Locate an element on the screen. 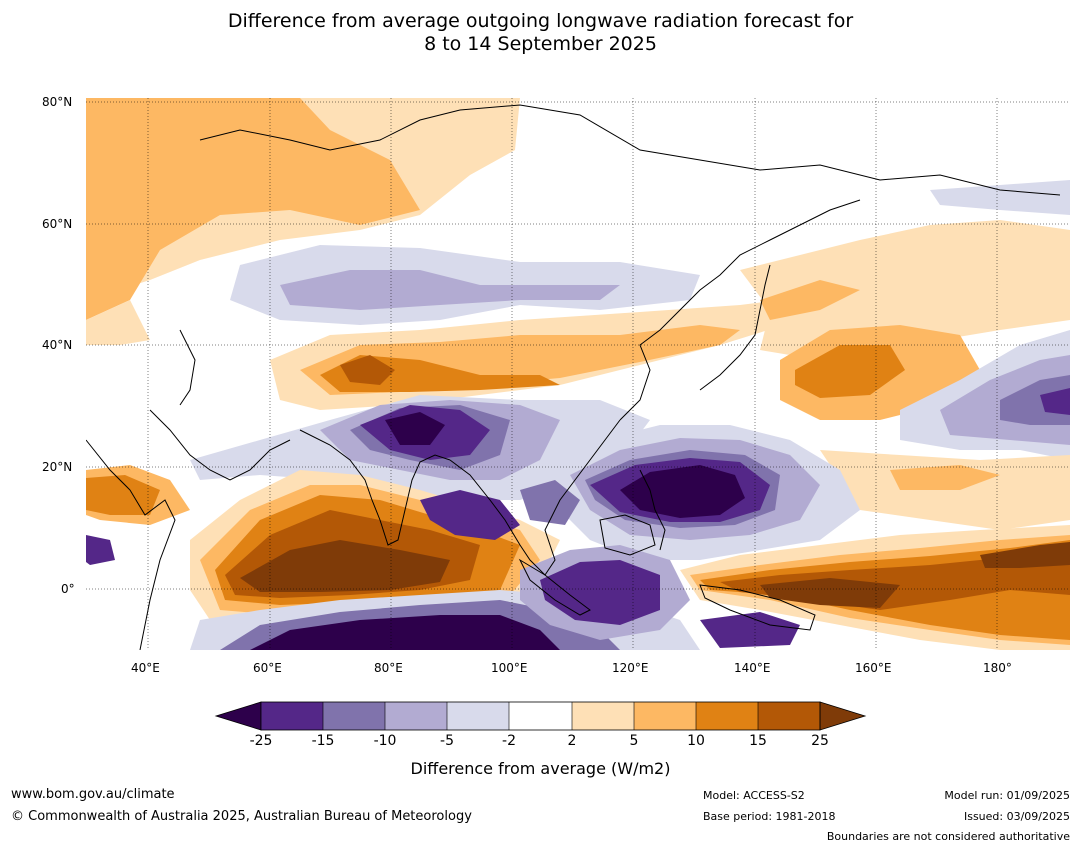 The image size is (1081, 850). coastline-arctic is located at coordinates (630, 150).